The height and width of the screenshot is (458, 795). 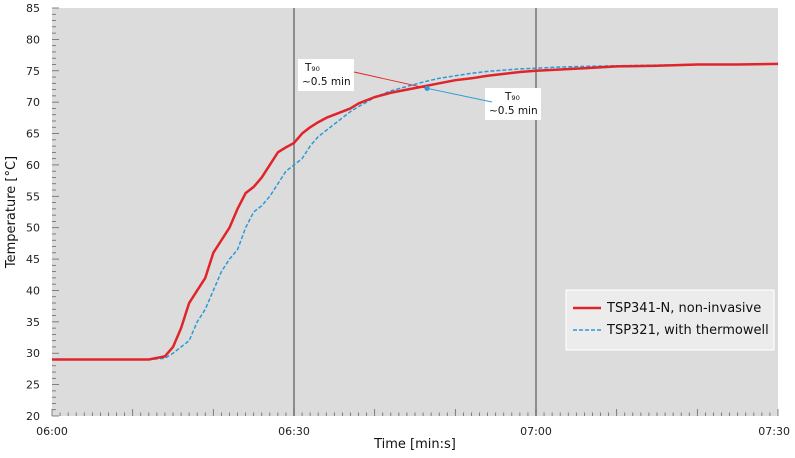 What do you see at coordinates (33, 39) in the screenshot?
I see `y-tick-label-80: 80` at bounding box center [33, 39].